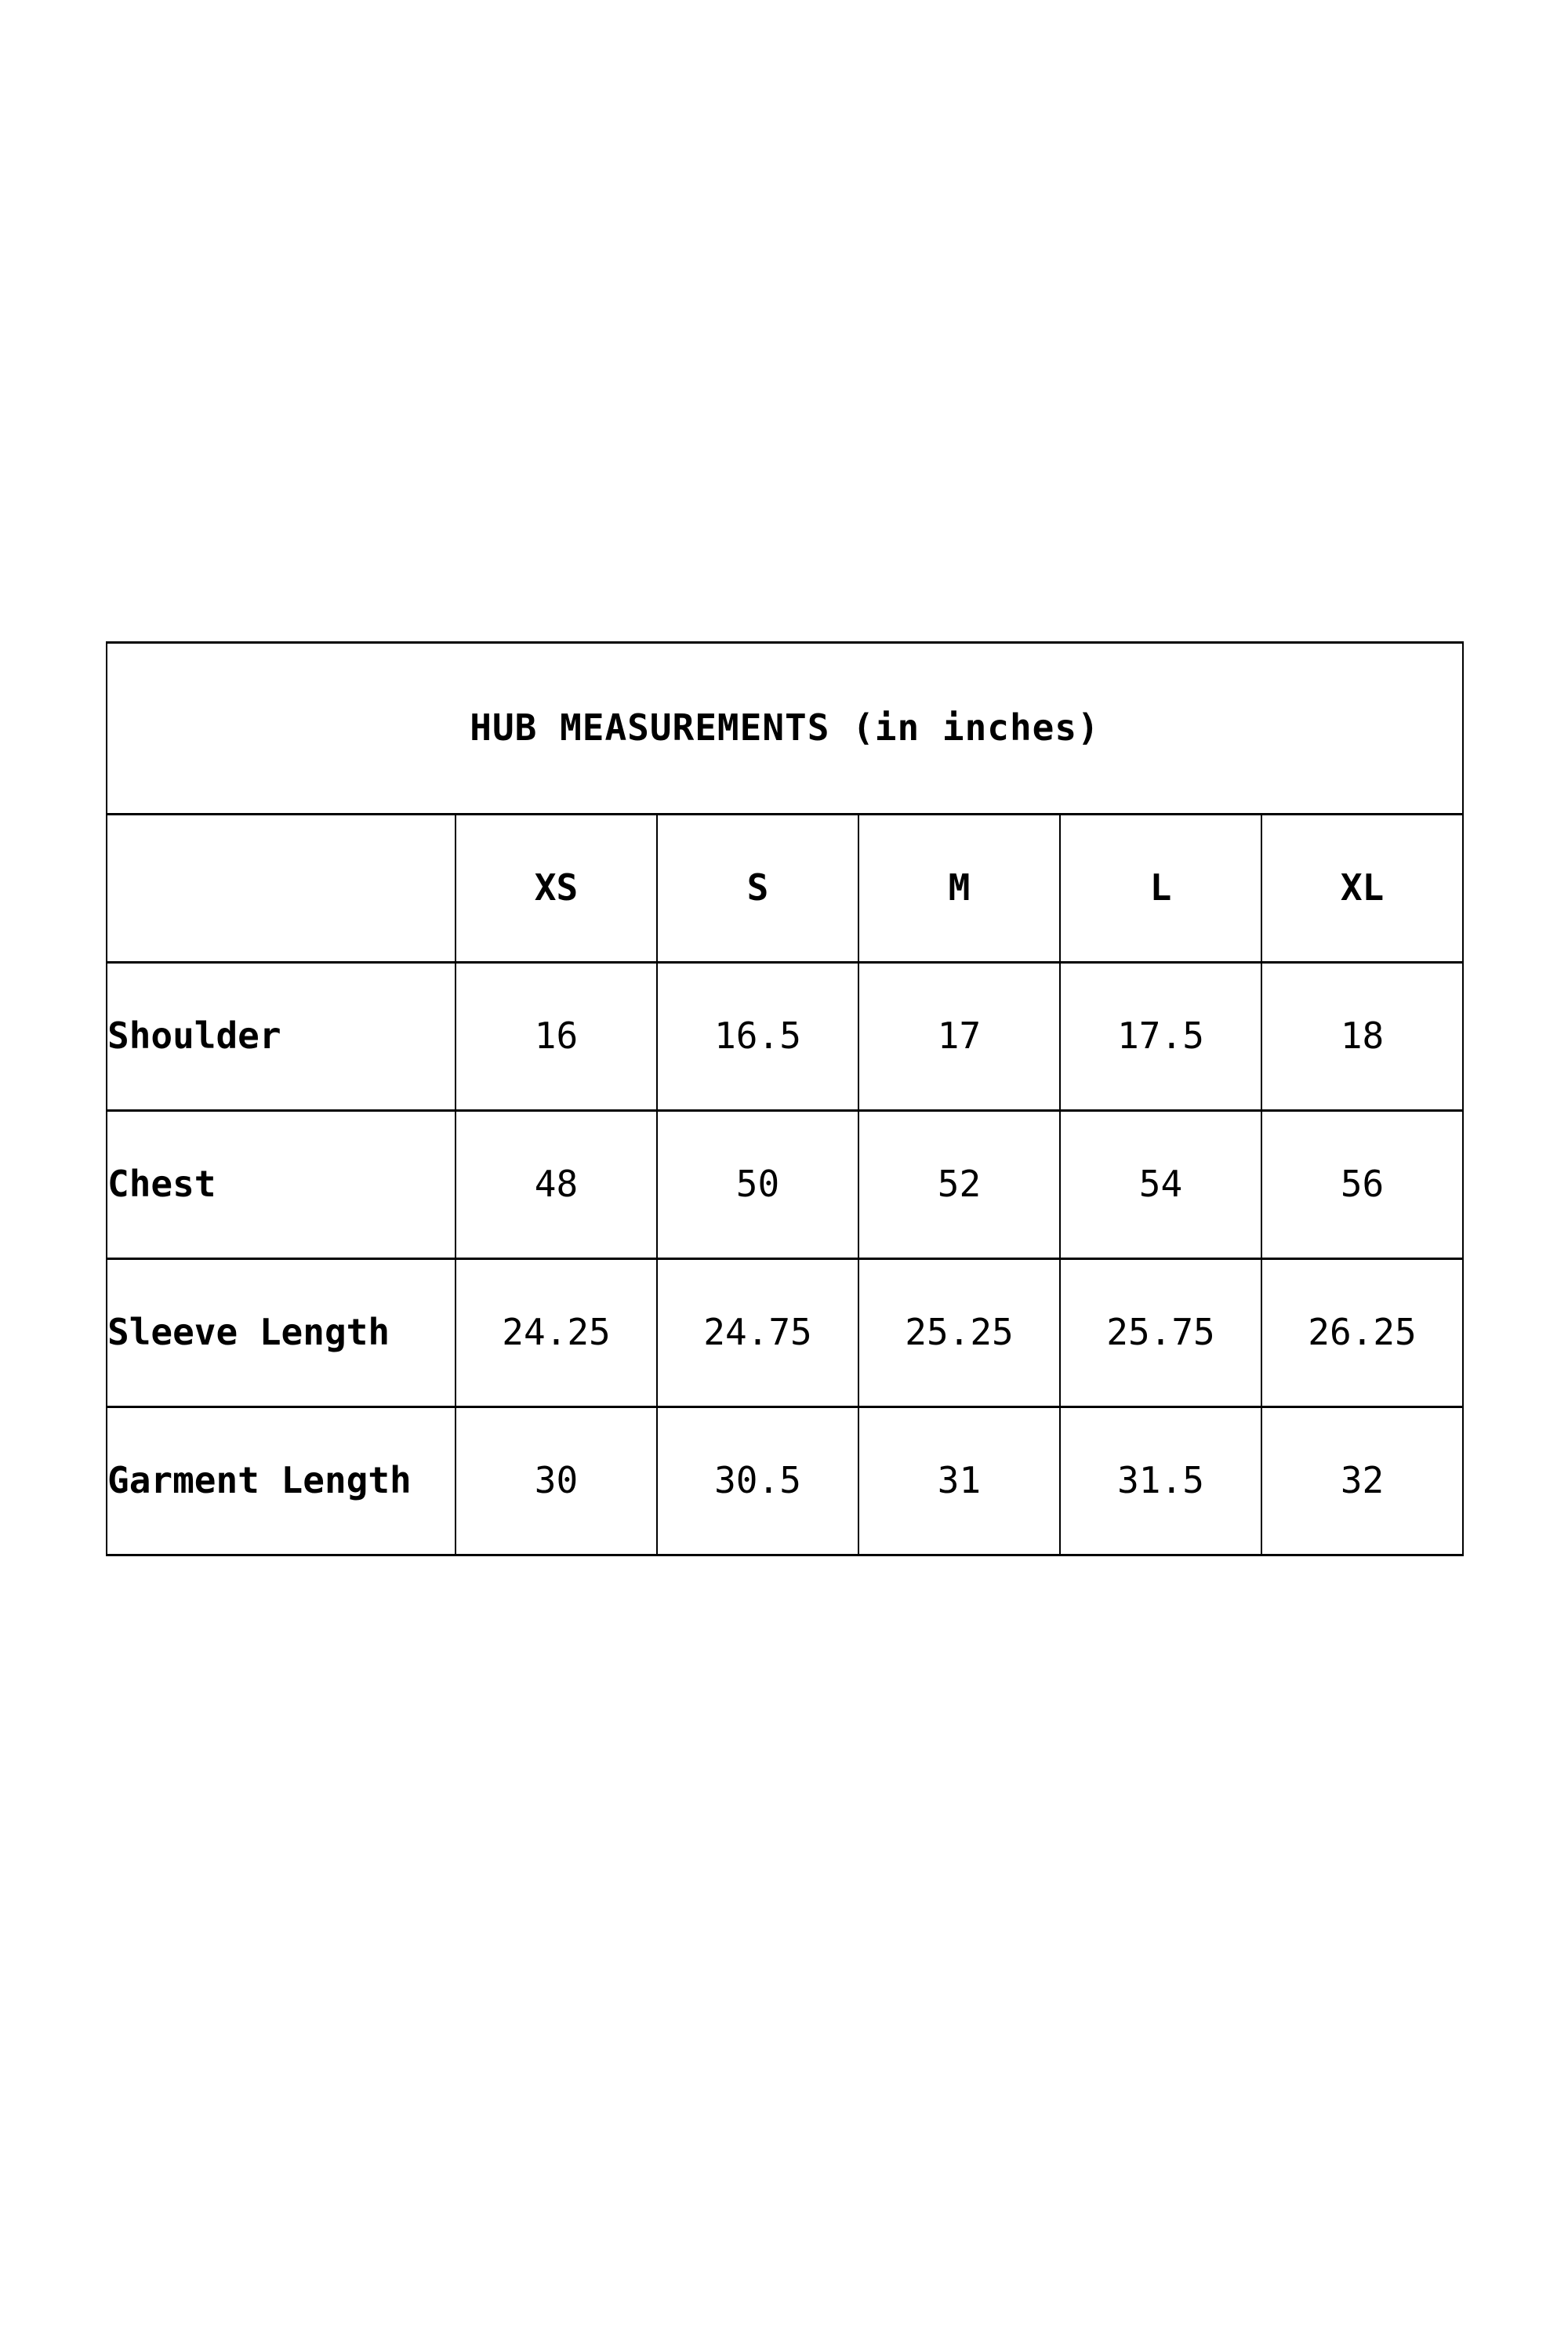 This screenshot has height=2352, width=1568. I want to click on row-label-chest: Chest, so click(281, 1184).